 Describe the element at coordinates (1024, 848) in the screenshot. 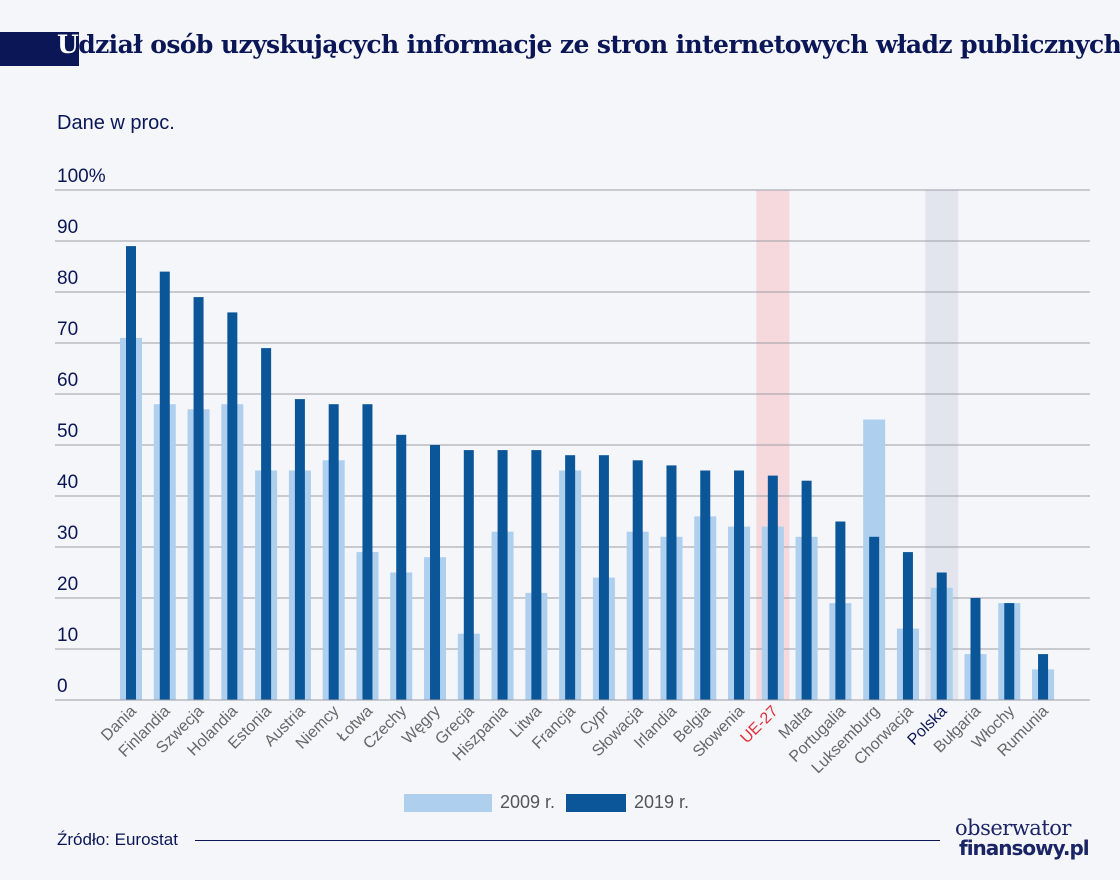

I see `logo-line2: finansowy.pl` at that location.